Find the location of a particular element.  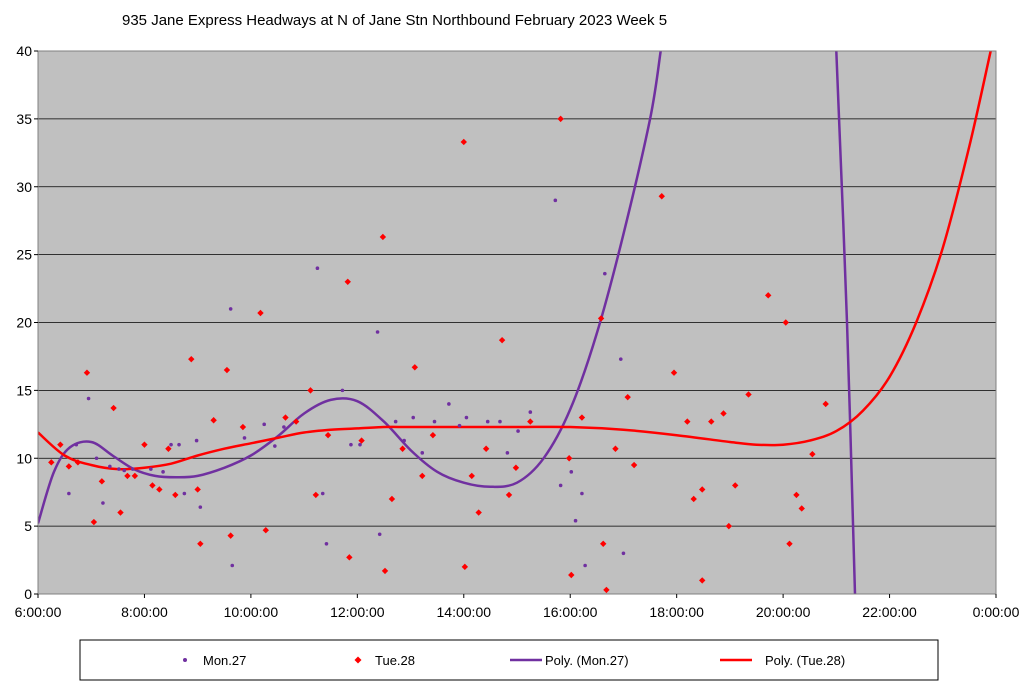

y-tick-label: 30 is located at coordinates (24, 187).